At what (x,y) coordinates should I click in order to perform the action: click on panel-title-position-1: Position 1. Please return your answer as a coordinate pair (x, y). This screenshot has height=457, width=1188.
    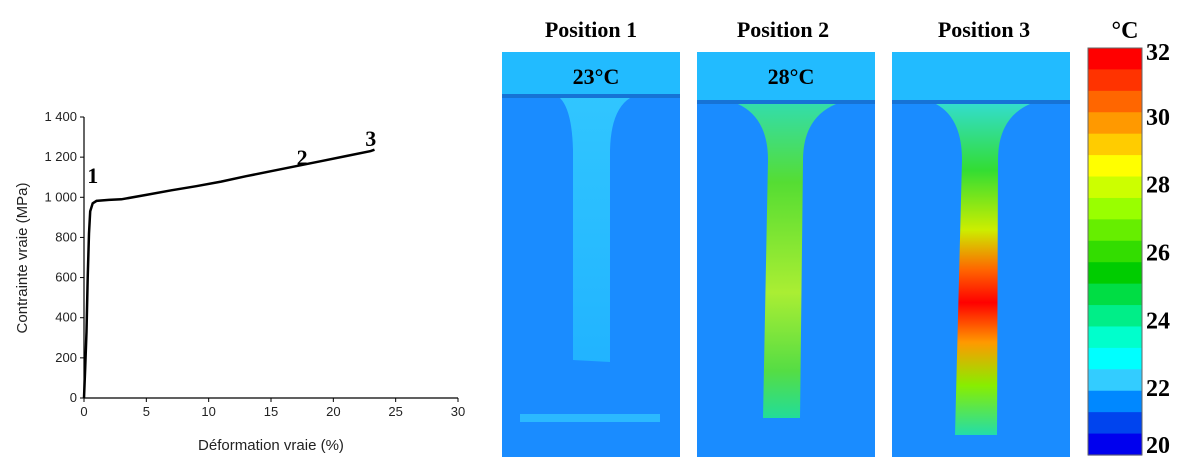
    Looking at the image, I should click on (591, 29).